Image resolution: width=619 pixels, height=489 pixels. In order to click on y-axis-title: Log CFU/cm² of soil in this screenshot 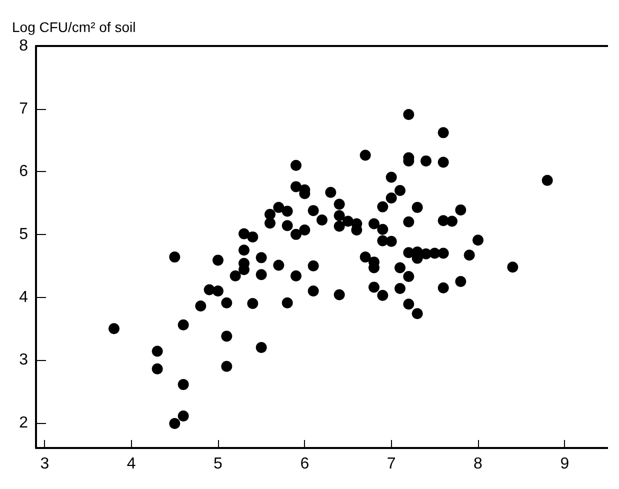, I will do `click(74, 27)`.